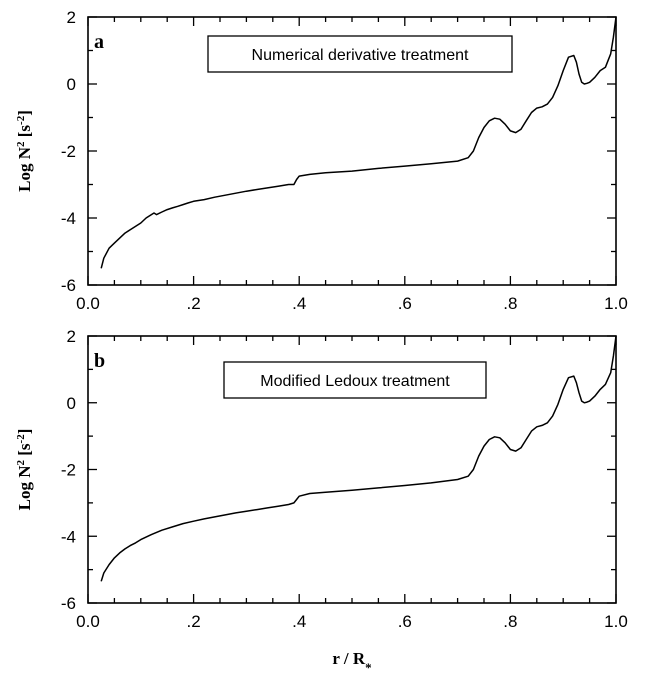  Describe the element at coordinates (351, 662) in the screenshot. I see `x-axis-title: r / R*` at that location.